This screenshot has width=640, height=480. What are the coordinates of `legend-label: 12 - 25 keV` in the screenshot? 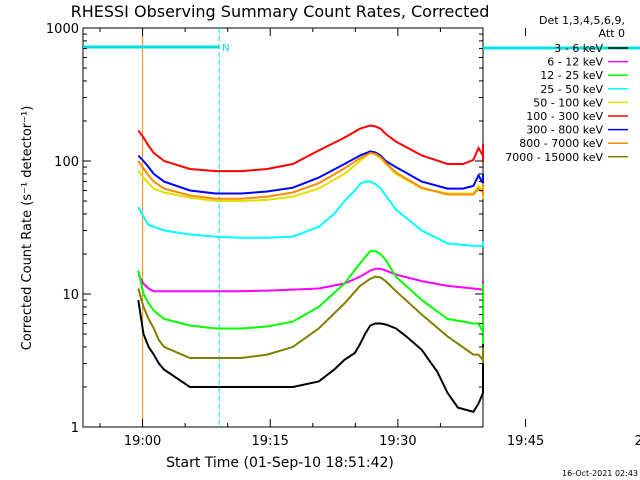 It's located at (571, 75).